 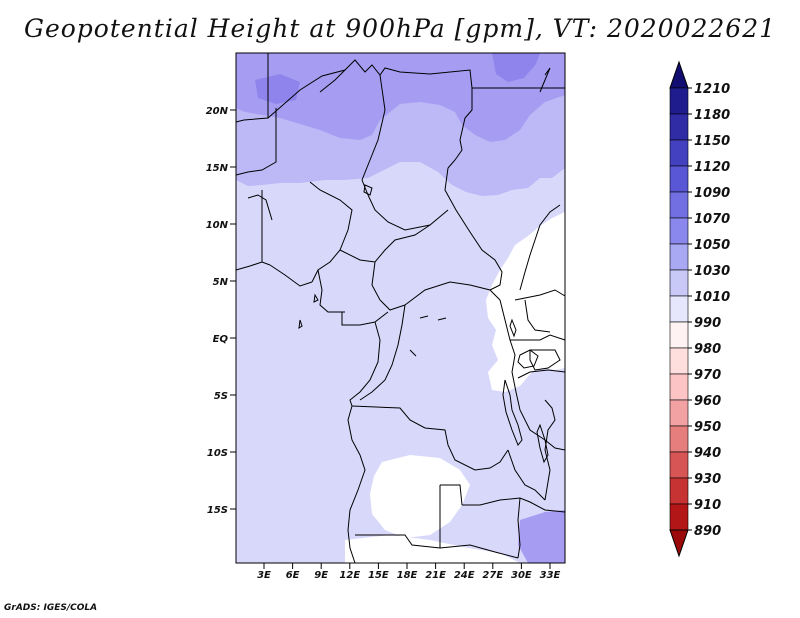 I want to click on lat-tick-label: 15S, so click(x=217, y=510).